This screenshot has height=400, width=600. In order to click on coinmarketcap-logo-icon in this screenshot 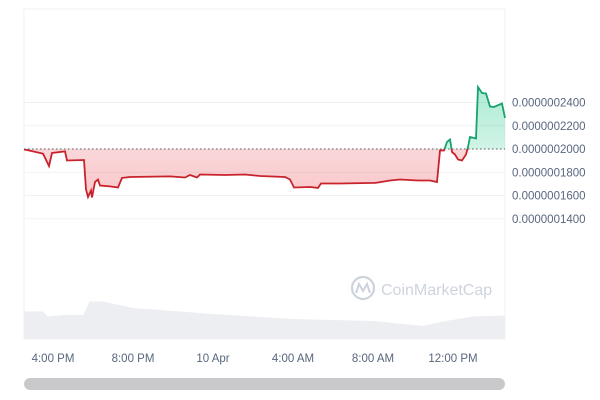, I will do `click(363, 288)`.